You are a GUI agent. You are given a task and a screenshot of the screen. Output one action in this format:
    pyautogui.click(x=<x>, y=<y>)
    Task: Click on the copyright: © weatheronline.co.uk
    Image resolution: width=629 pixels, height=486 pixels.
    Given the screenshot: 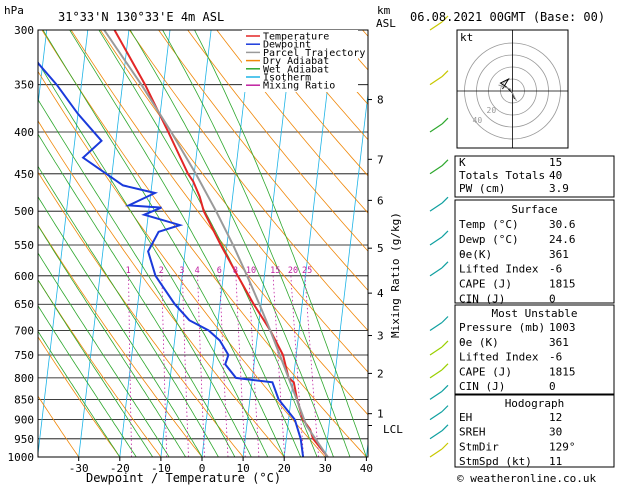 What is the action you would take?
    pyautogui.click(x=526, y=478)
    